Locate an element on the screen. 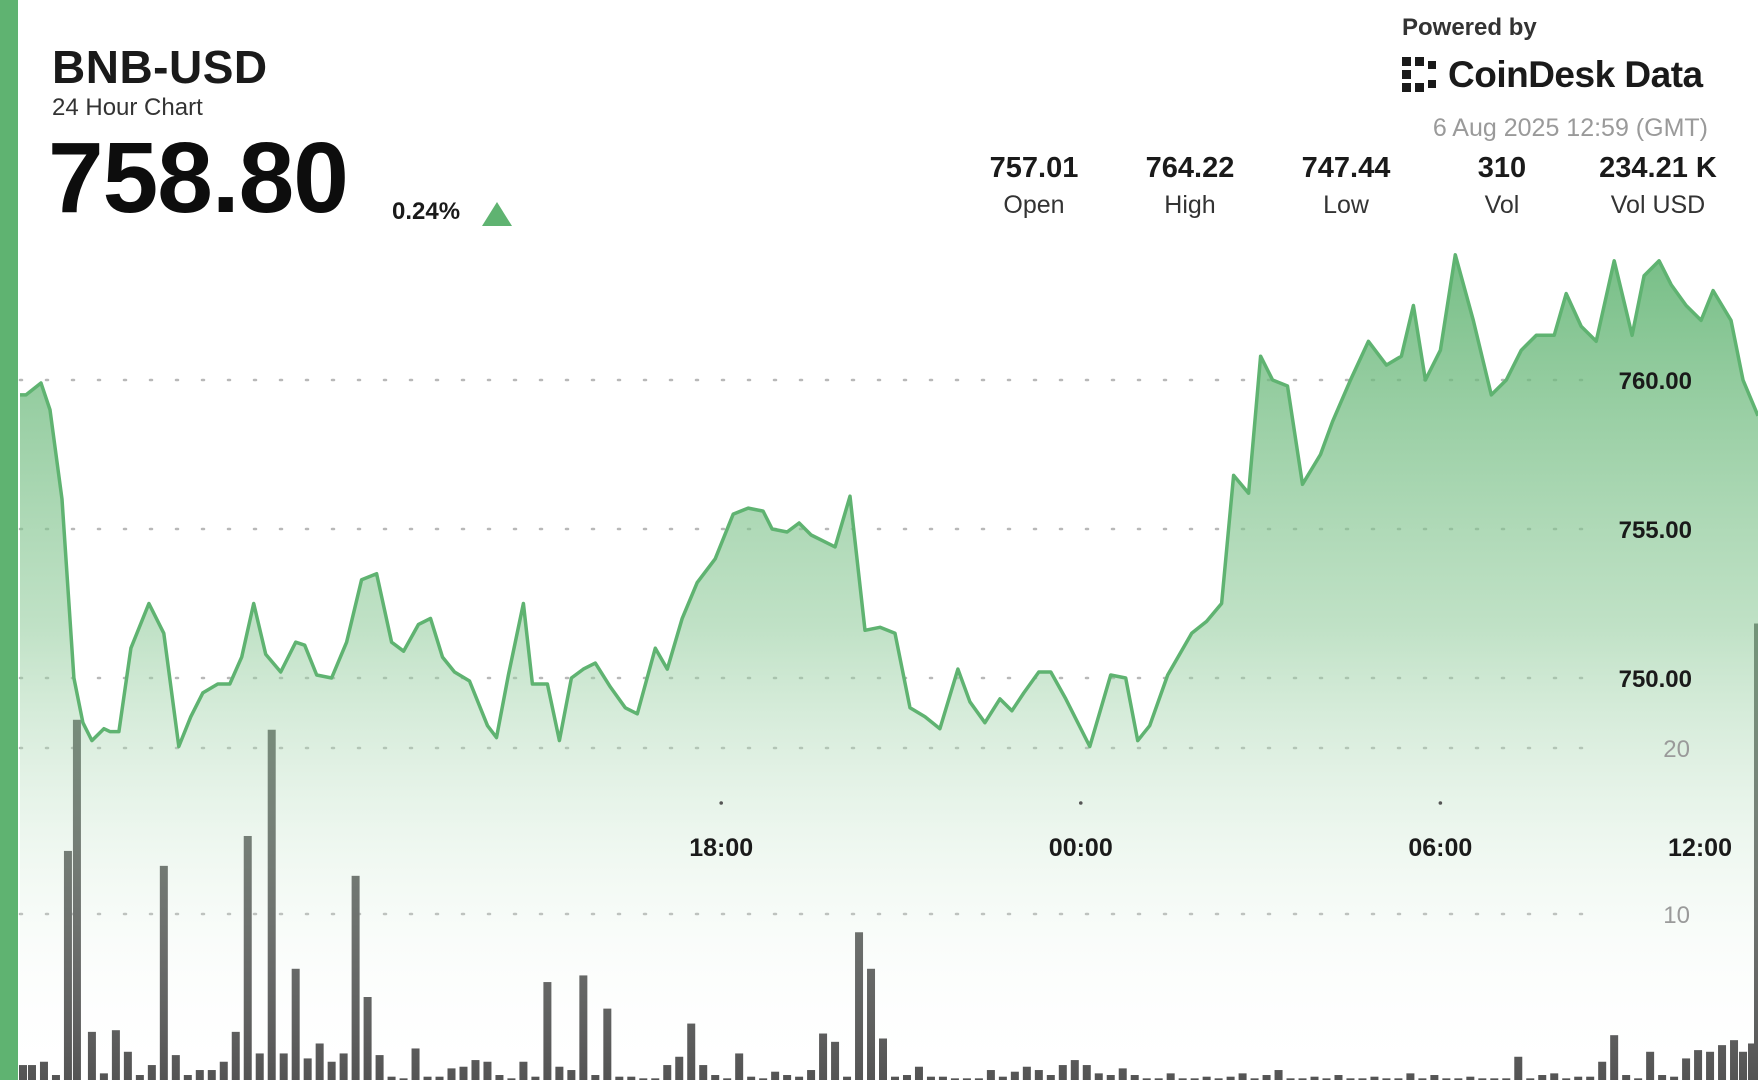  stat-value: 757.01 is located at coordinates (1034, 168).